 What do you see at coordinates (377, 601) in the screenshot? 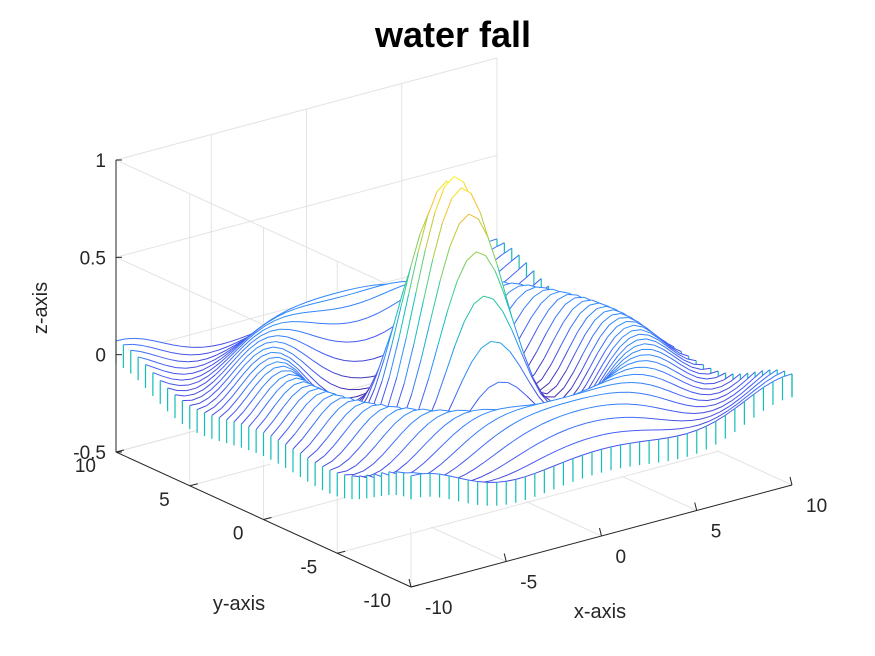
I see `y-tick-label: -10` at bounding box center [377, 601].